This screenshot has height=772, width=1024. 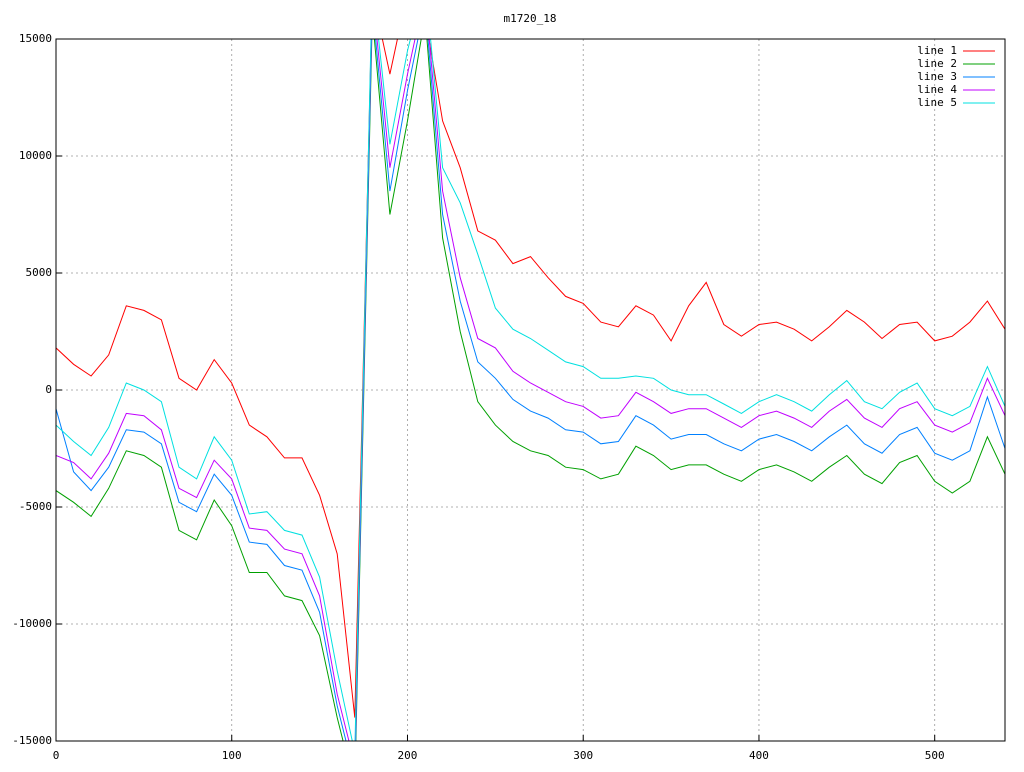 What do you see at coordinates (35, 155) in the screenshot?
I see `y-tick-label: 10000` at bounding box center [35, 155].